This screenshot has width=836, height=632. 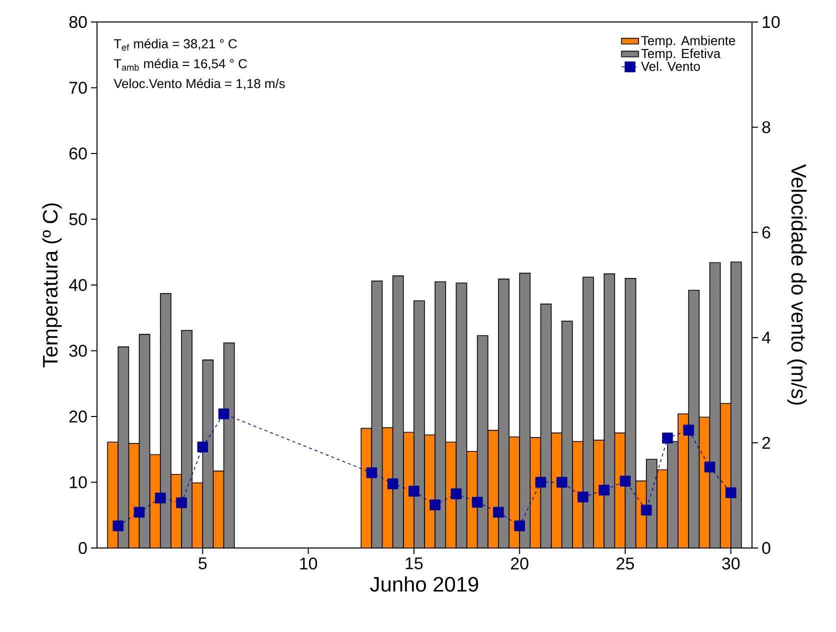 What do you see at coordinates (771, 22) in the screenshot?
I see `y2-tick-label: 10` at bounding box center [771, 22].